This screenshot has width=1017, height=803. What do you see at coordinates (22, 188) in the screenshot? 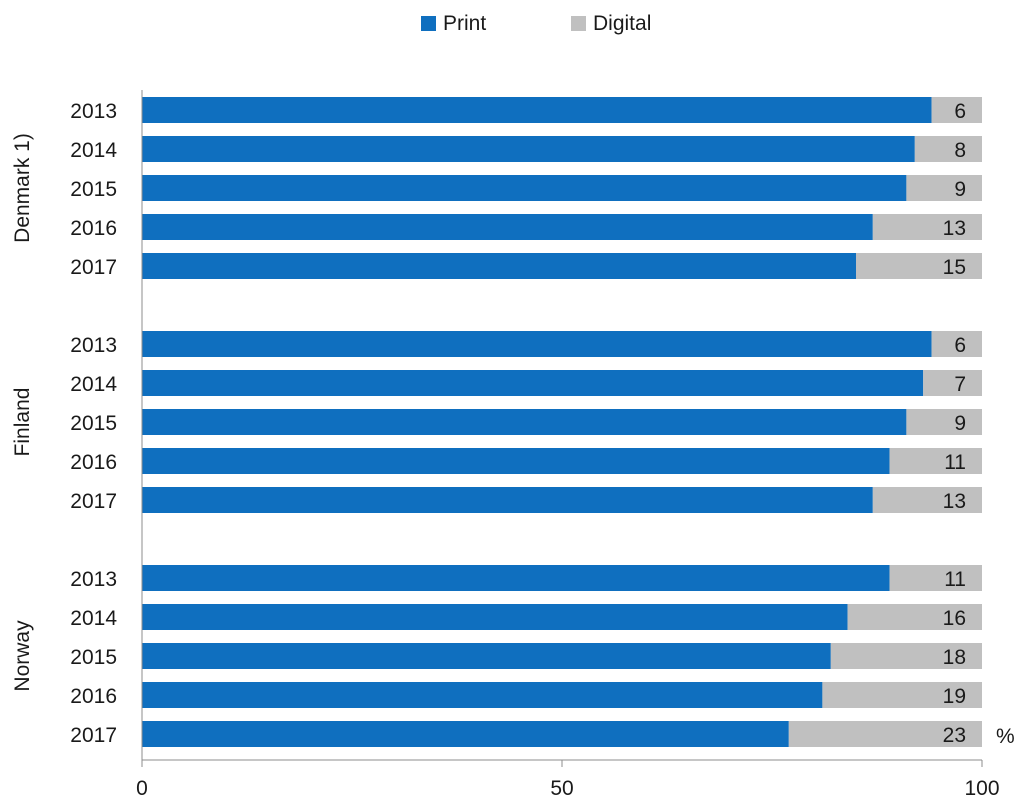
I see `group-label: Denmark 1)` at bounding box center [22, 188].